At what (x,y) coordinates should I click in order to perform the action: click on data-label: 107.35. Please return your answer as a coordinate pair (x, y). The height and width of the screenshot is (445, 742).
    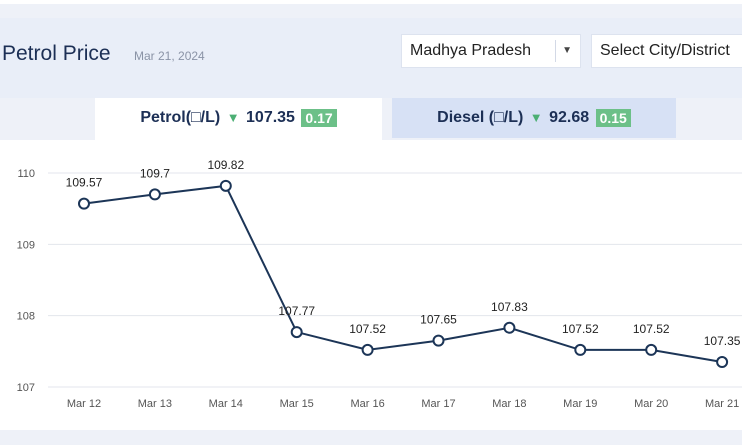
    Looking at the image, I should click on (722, 341).